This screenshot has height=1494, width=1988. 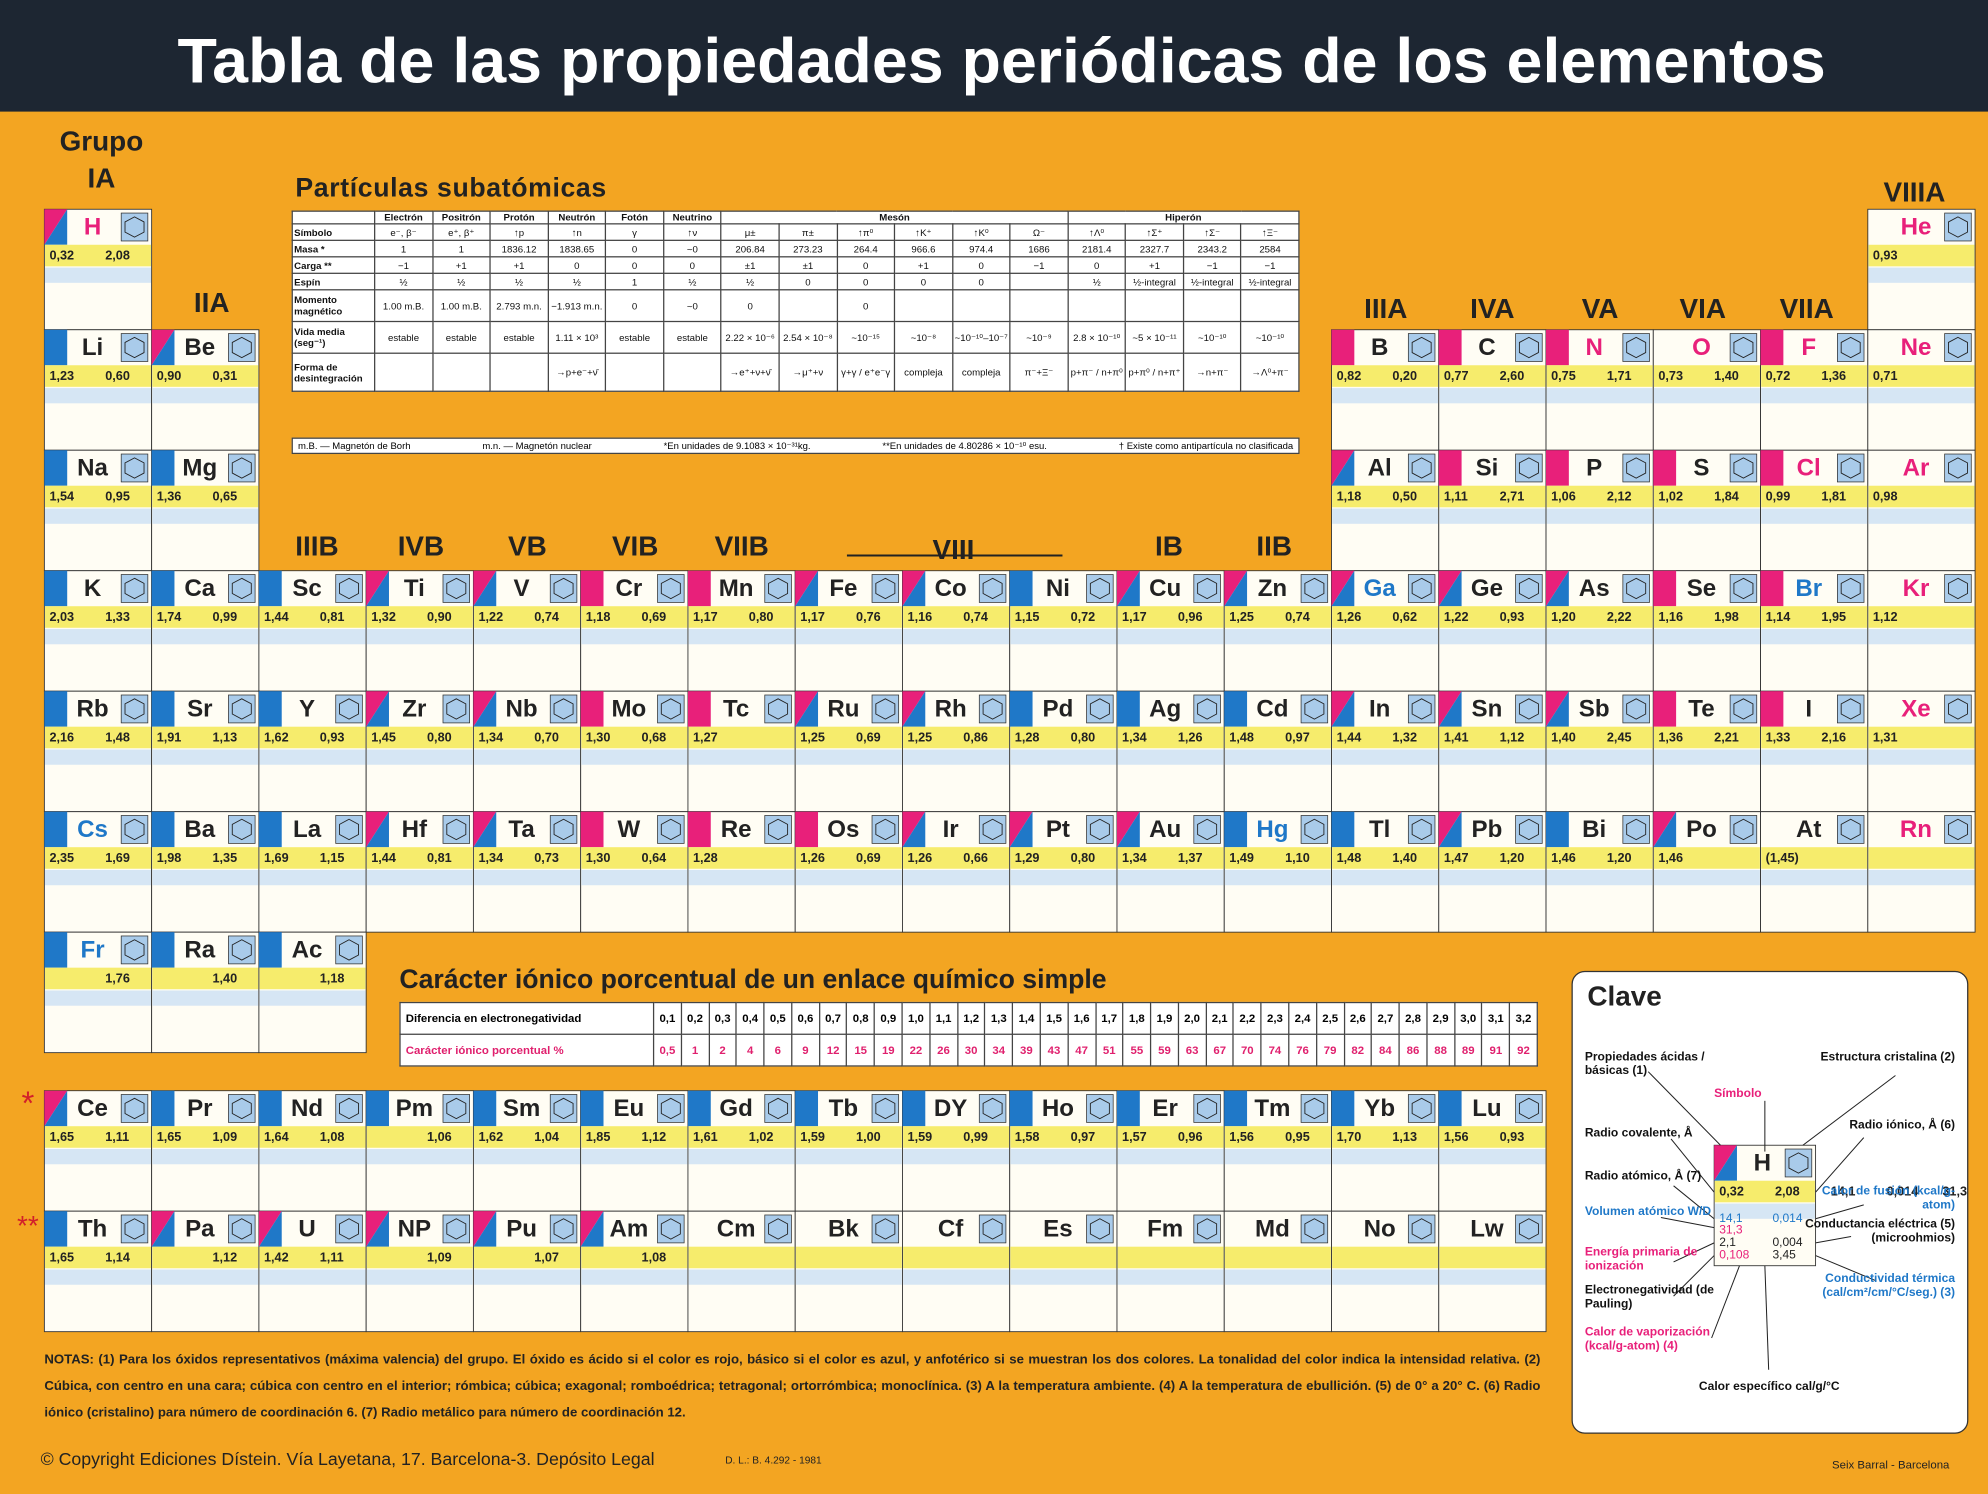 I want to click on element-symbol: F, so click(x=1808, y=347).